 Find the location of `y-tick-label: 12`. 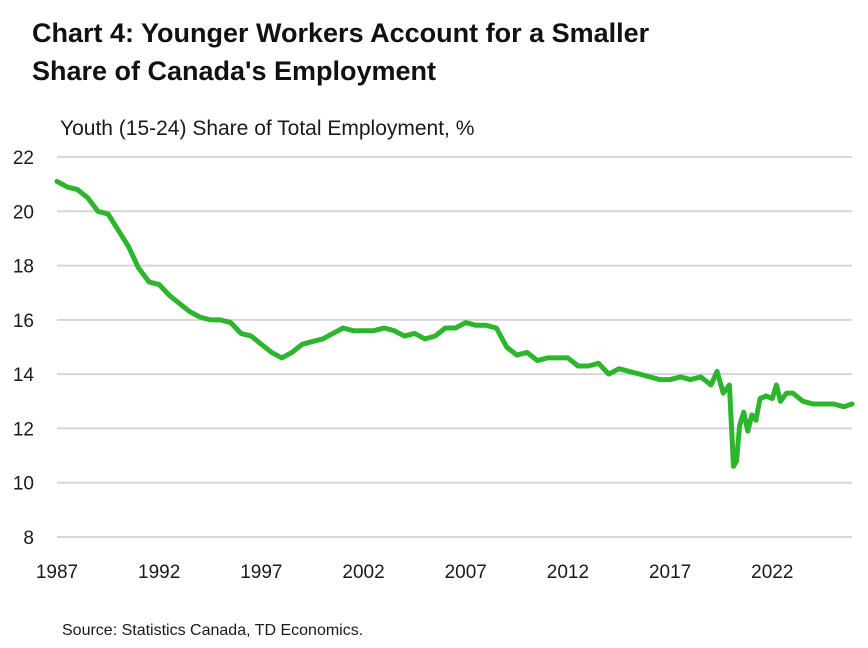

y-tick-label: 12 is located at coordinates (23, 429).